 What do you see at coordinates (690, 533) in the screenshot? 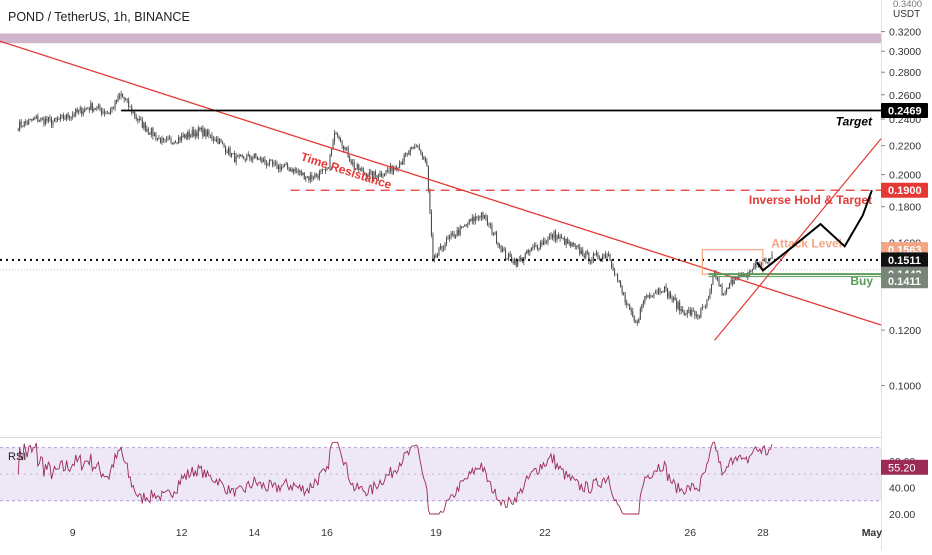
I see `time-tick-label: 26` at bounding box center [690, 533].